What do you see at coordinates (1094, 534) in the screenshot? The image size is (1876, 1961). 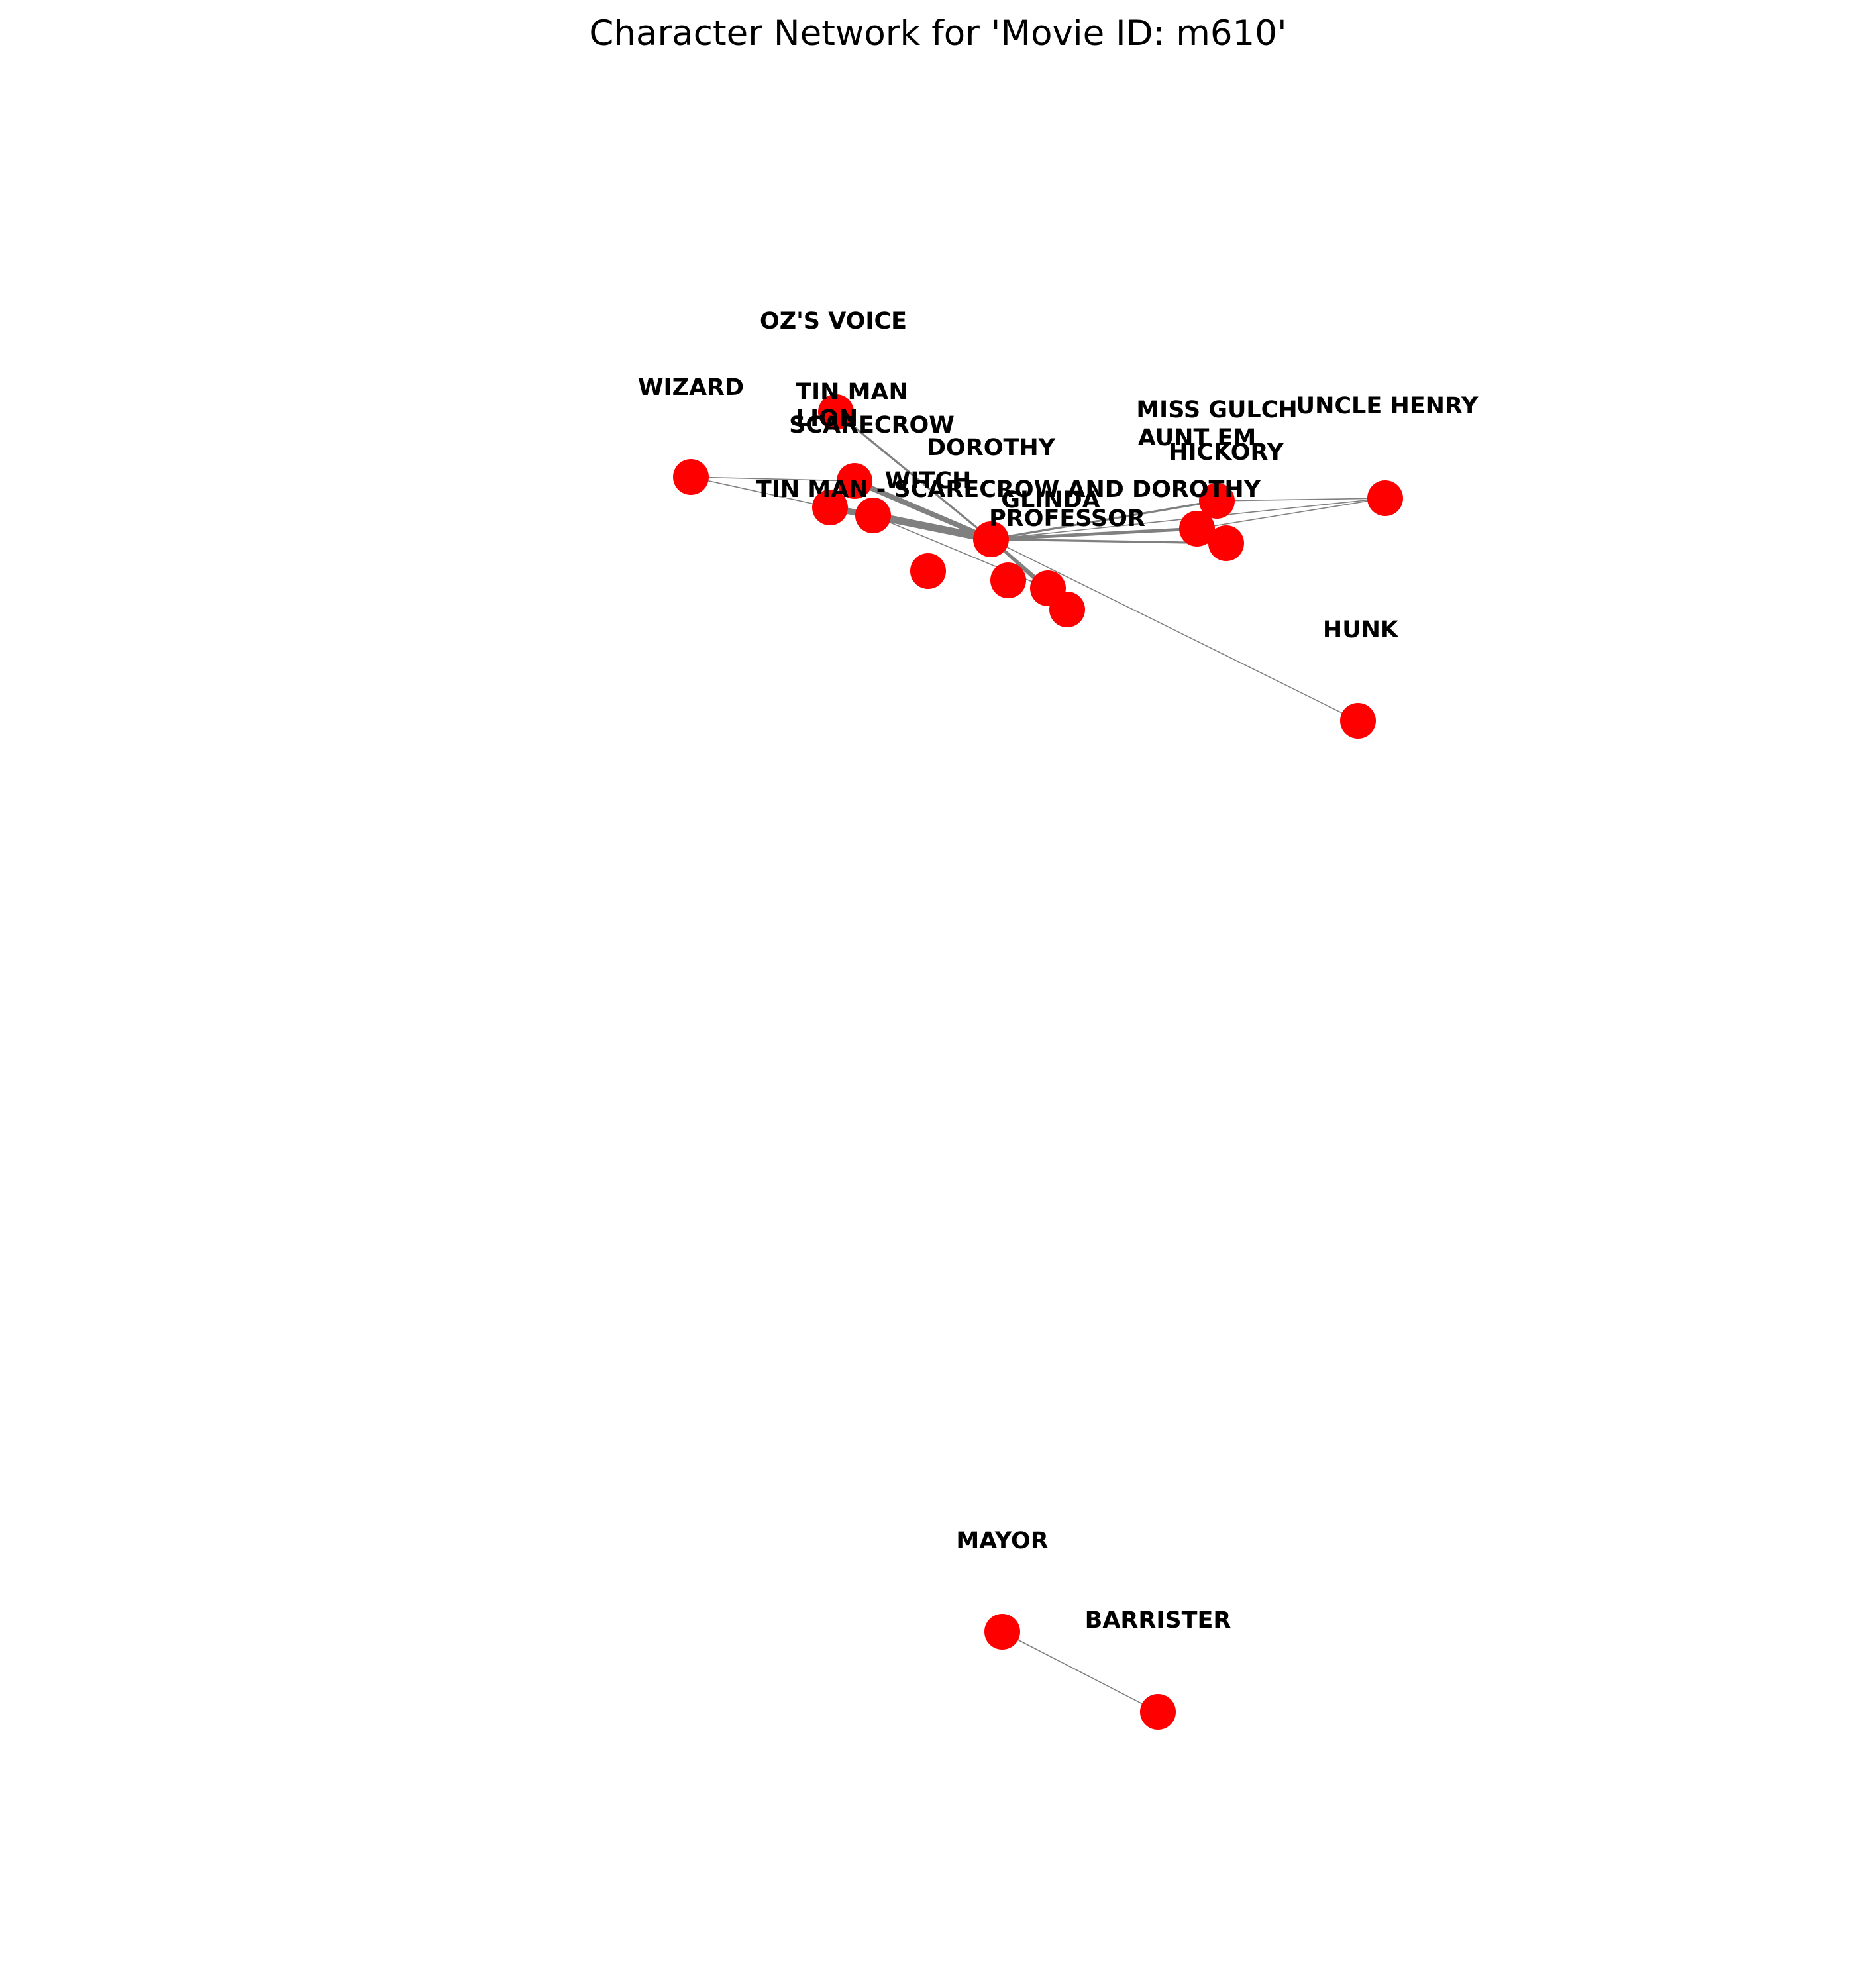 I see `edge-dorothy-aunt_em` at bounding box center [1094, 534].